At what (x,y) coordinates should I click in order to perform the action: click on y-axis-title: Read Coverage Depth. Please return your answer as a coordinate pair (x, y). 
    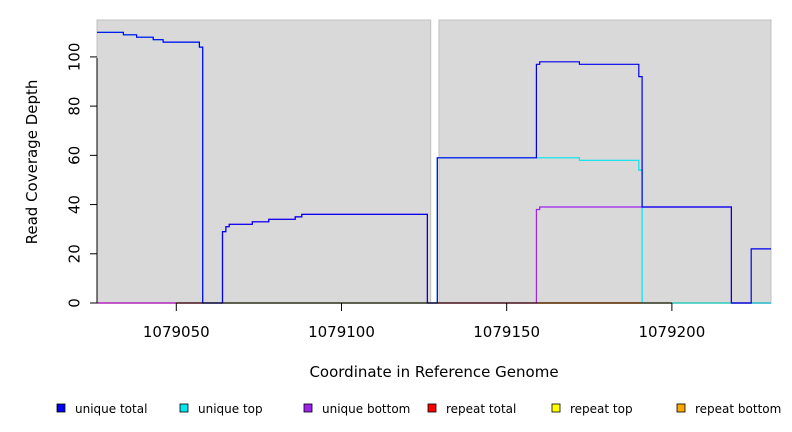
    Looking at the image, I should click on (32, 162).